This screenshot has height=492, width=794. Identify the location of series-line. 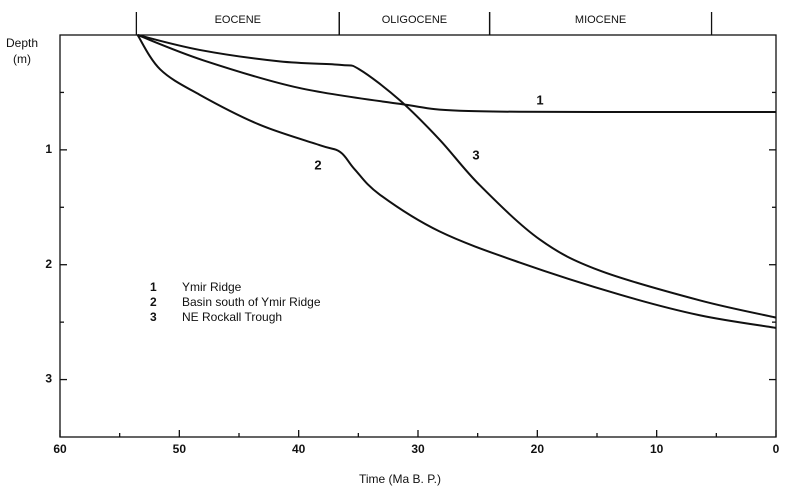
(457, 74).